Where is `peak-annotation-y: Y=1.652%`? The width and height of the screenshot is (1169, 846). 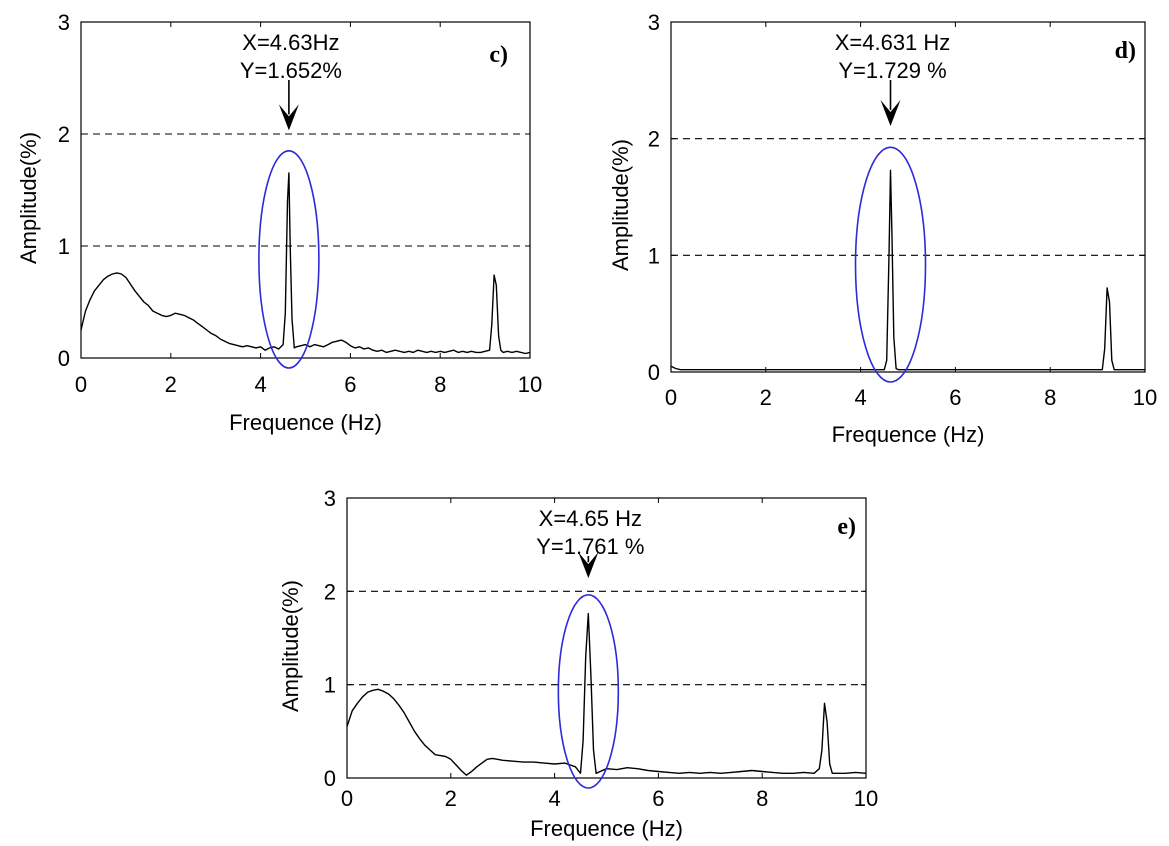
peak-annotation-y: Y=1.652% is located at coordinates (291, 70).